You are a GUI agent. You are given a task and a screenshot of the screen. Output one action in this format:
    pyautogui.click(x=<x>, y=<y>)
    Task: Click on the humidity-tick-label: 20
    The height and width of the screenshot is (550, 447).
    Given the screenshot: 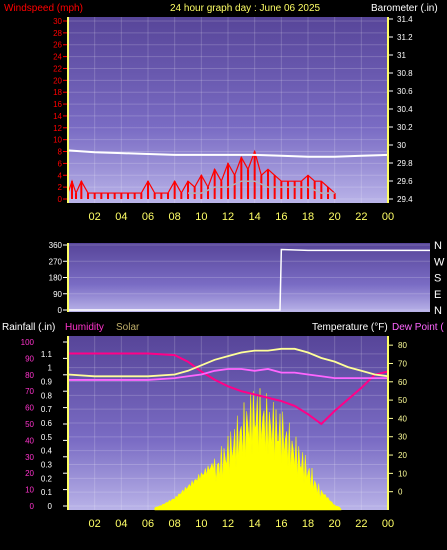 What is the action you would take?
    pyautogui.click(x=29, y=473)
    